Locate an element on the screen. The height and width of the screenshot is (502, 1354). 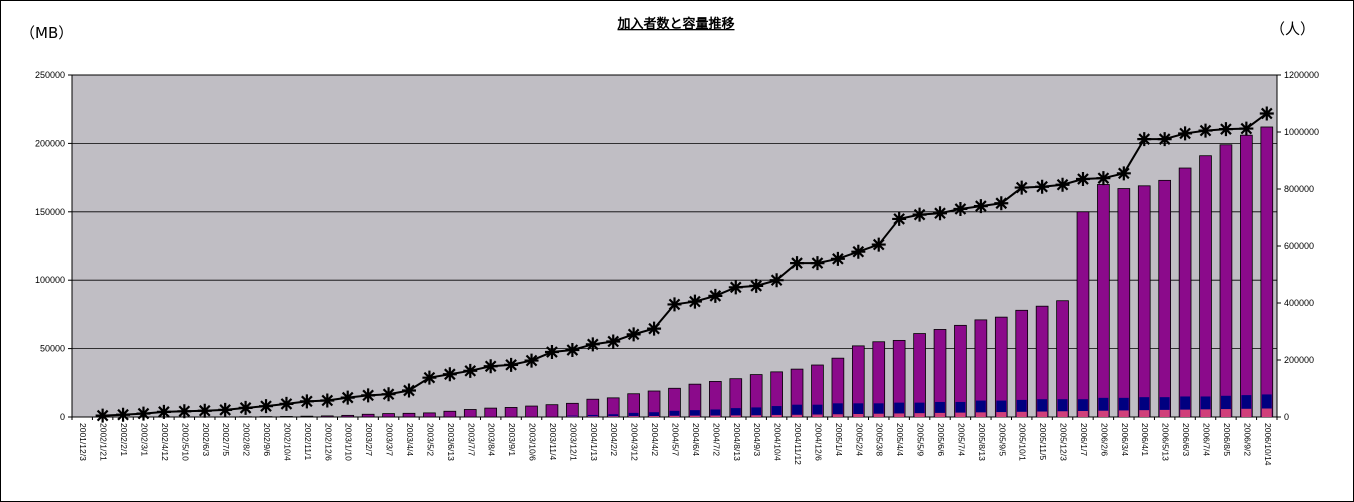
left-tick-label: 250000 is located at coordinates (50, 75).